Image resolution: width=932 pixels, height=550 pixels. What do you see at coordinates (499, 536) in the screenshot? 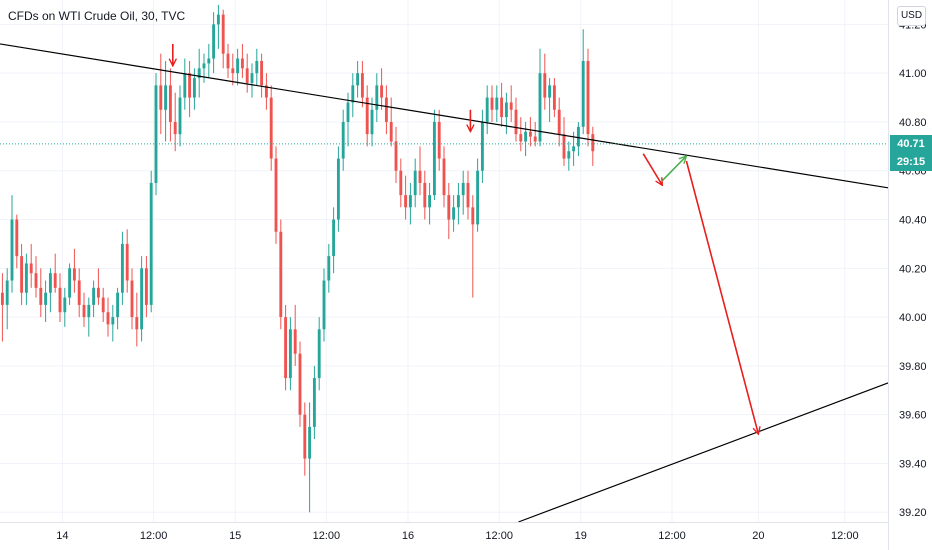
I see `x-tick-label: 12:00` at bounding box center [499, 536].